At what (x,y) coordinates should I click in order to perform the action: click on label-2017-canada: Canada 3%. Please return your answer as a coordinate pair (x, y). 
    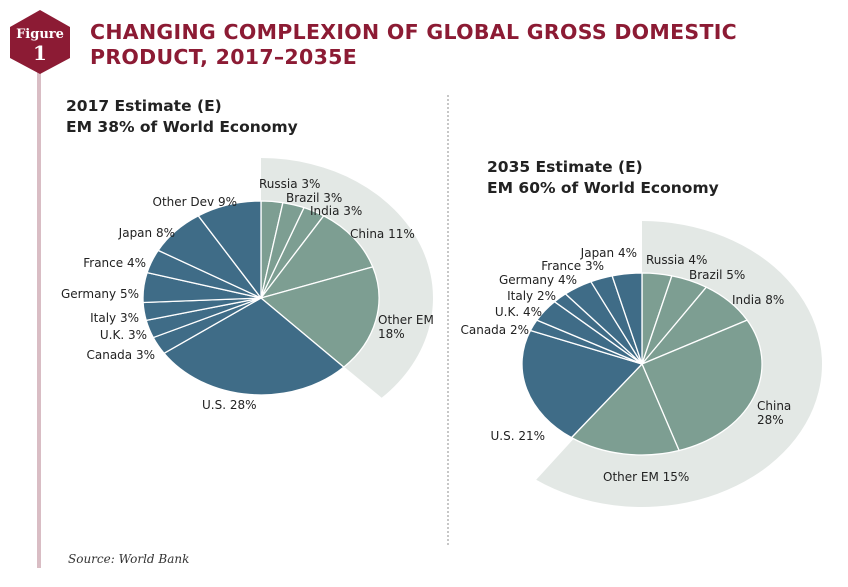
    Looking at the image, I should click on (120, 355).